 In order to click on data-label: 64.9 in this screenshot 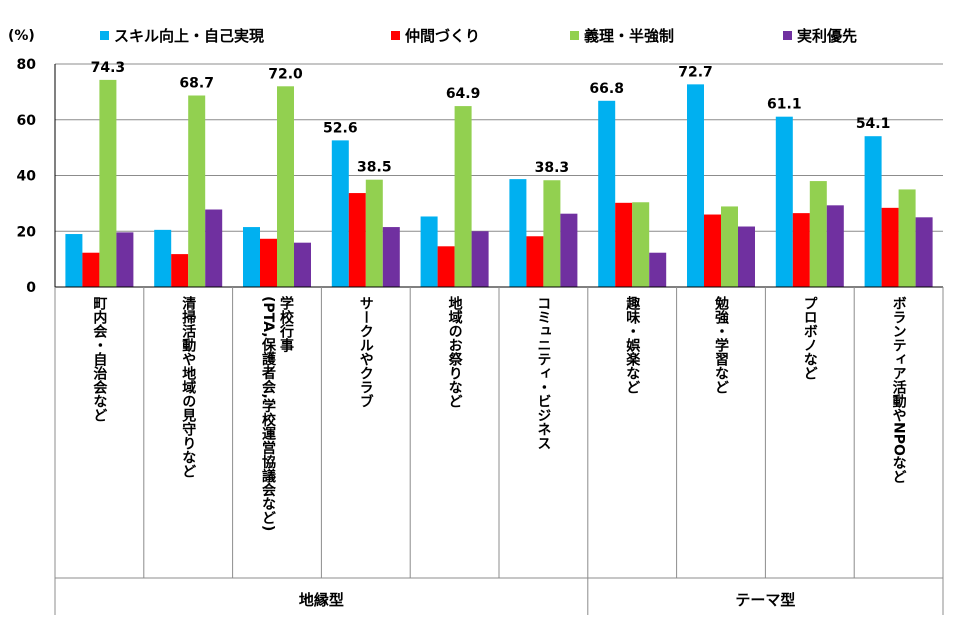, I will do `click(463, 94)`.